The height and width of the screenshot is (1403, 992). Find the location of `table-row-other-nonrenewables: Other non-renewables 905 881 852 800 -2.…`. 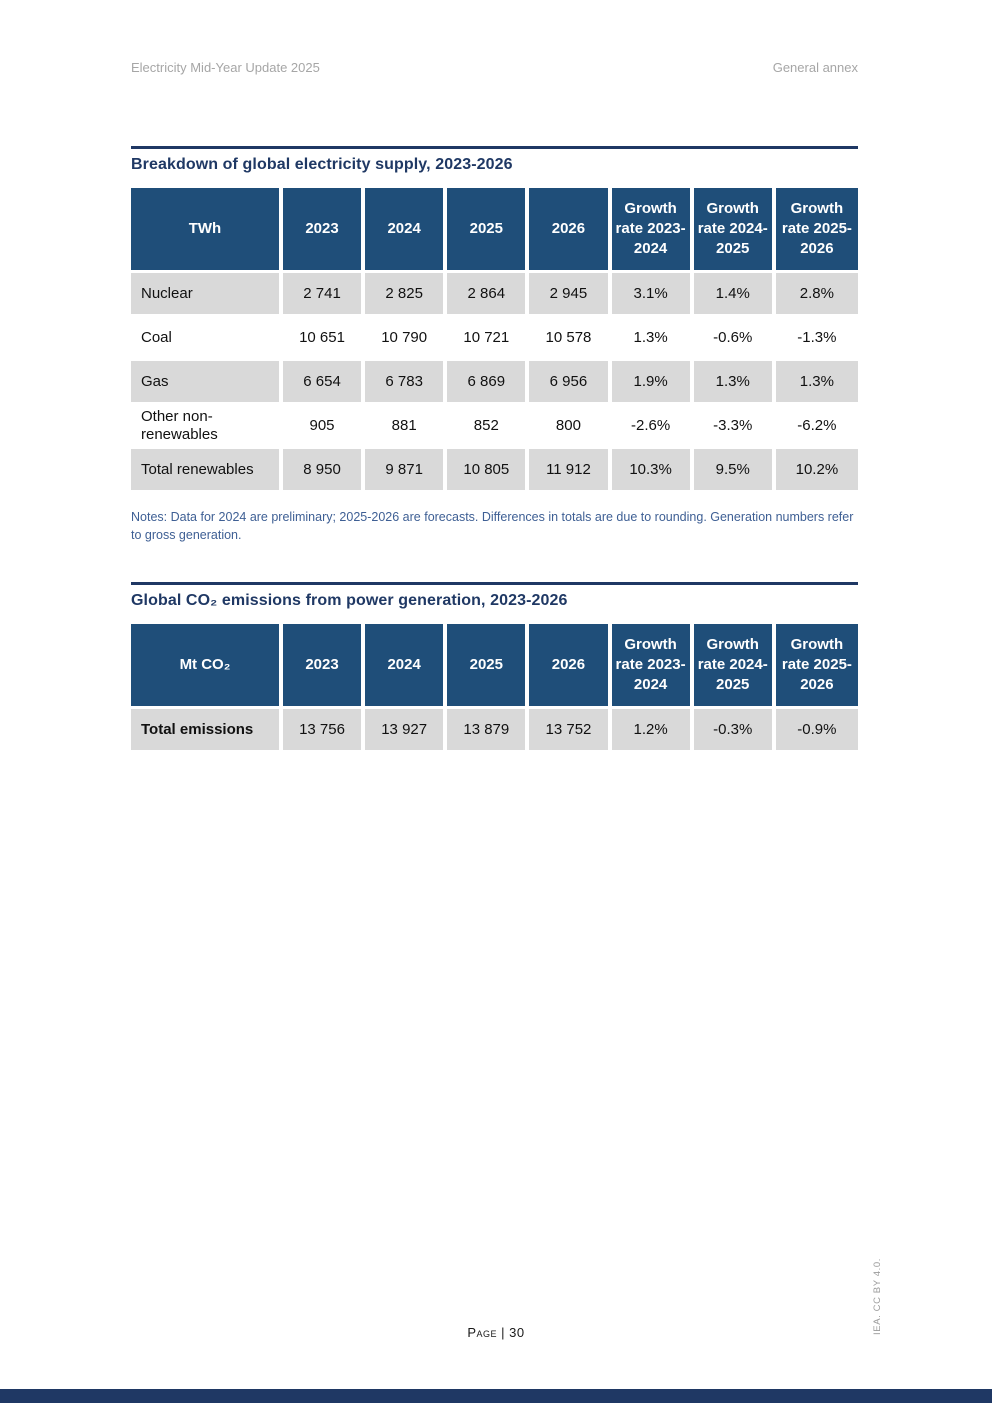

table-row-other-nonrenewables: Other non-renewables 905 881 852 800 -2.… is located at coordinates (494, 424).